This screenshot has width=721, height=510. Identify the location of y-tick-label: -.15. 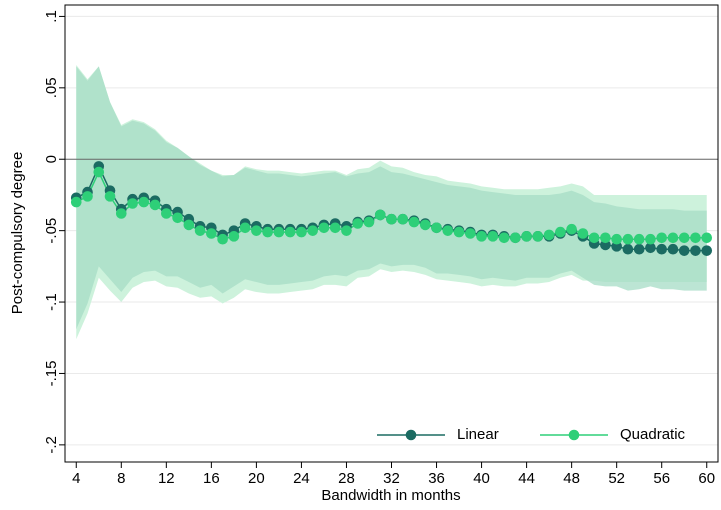
(51, 374).